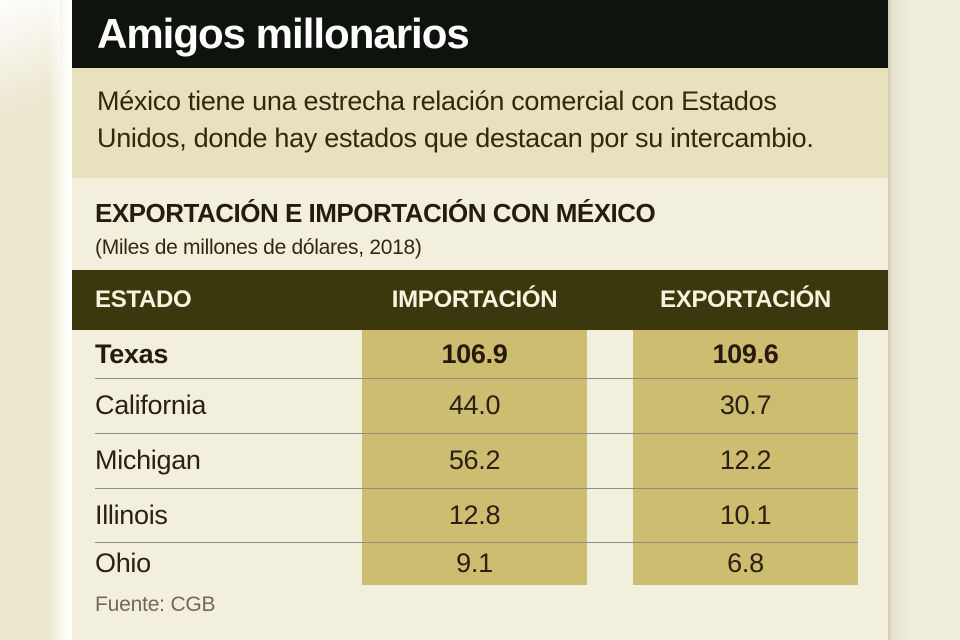 The width and height of the screenshot is (960, 640). Describe the element at coordinates (474, 405) in the screenshot. I see `importacion-cell: 44.0` at that location.